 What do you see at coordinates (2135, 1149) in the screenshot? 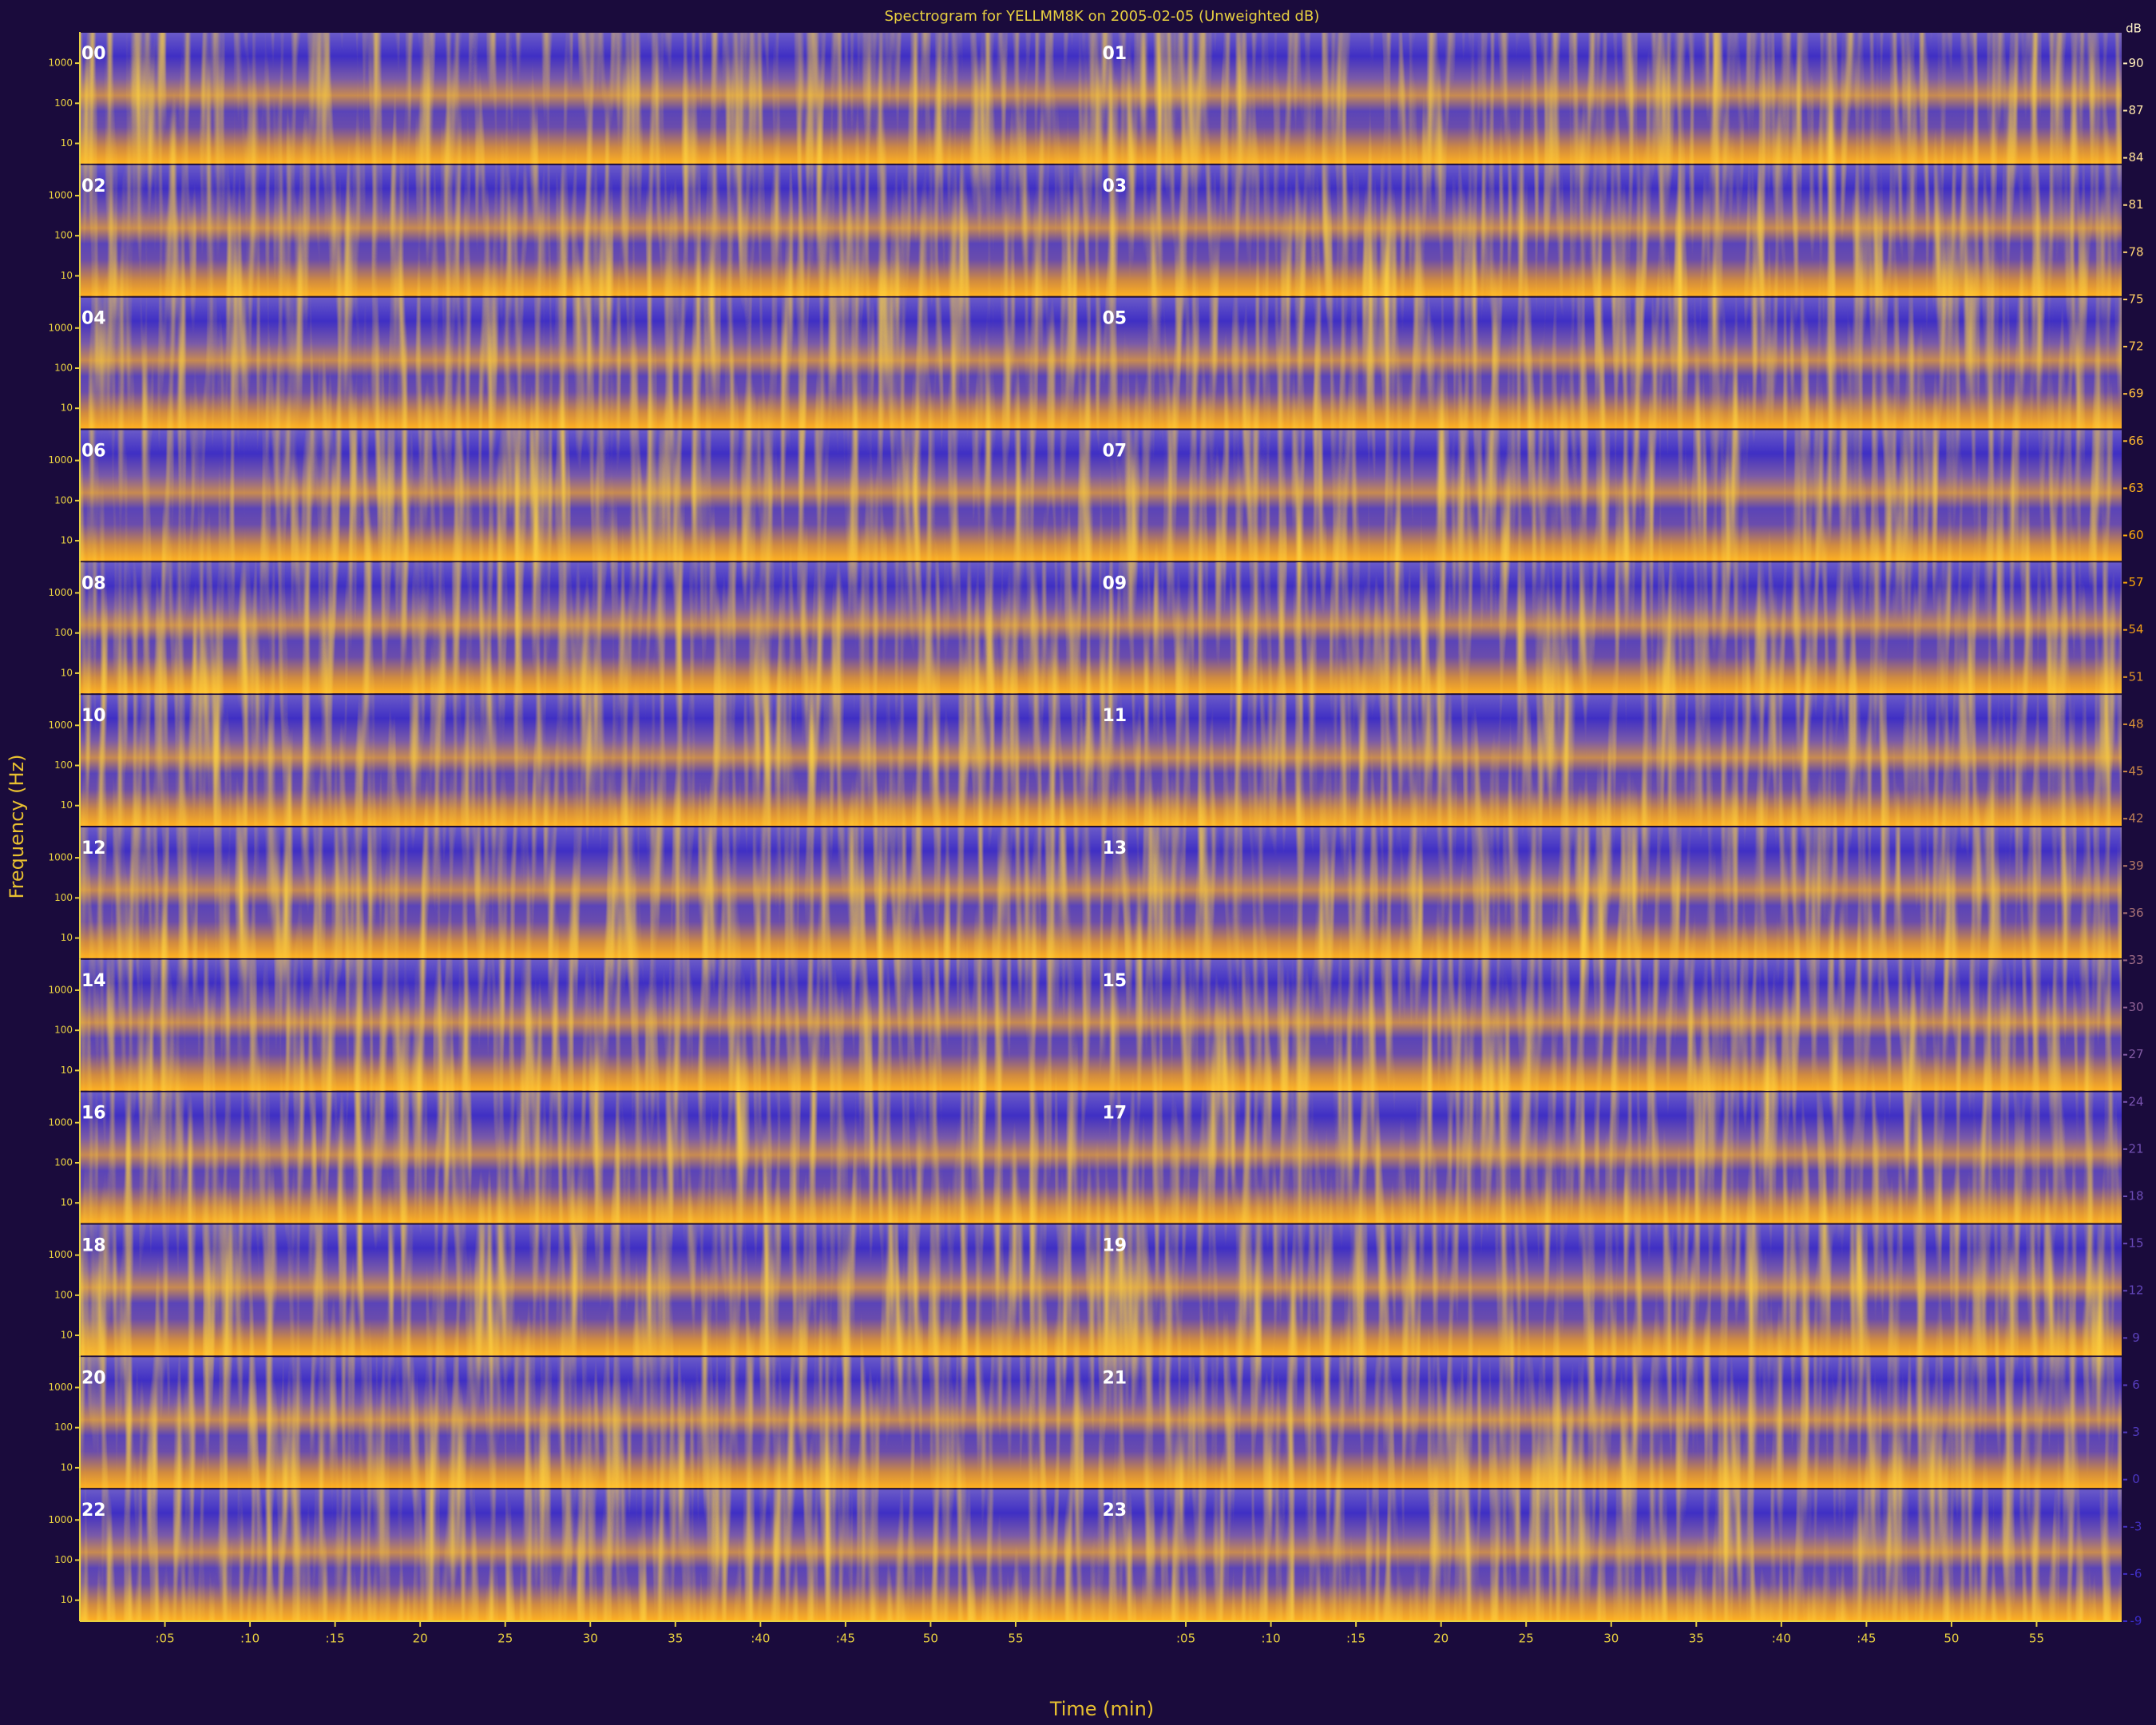
I see `colorbar-tick-label: 21` at bounding box center [2135, 1149].